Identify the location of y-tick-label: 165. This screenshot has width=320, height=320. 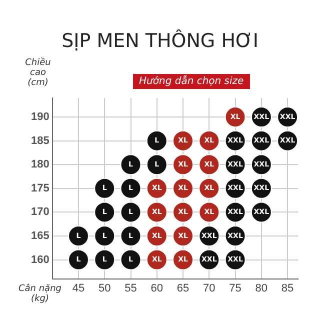
(40, 236).